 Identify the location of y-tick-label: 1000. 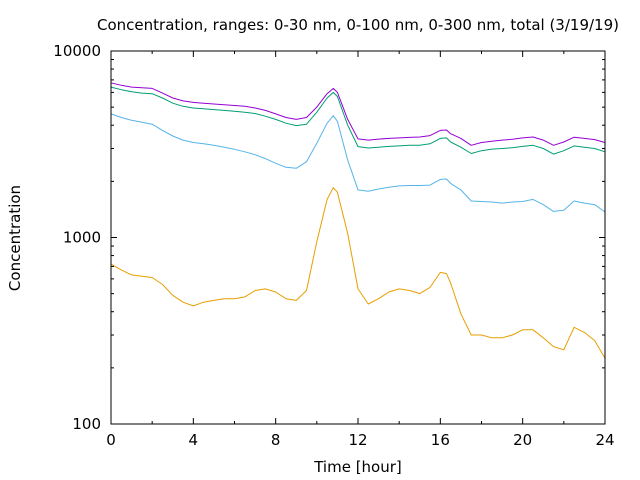
(82, 238).